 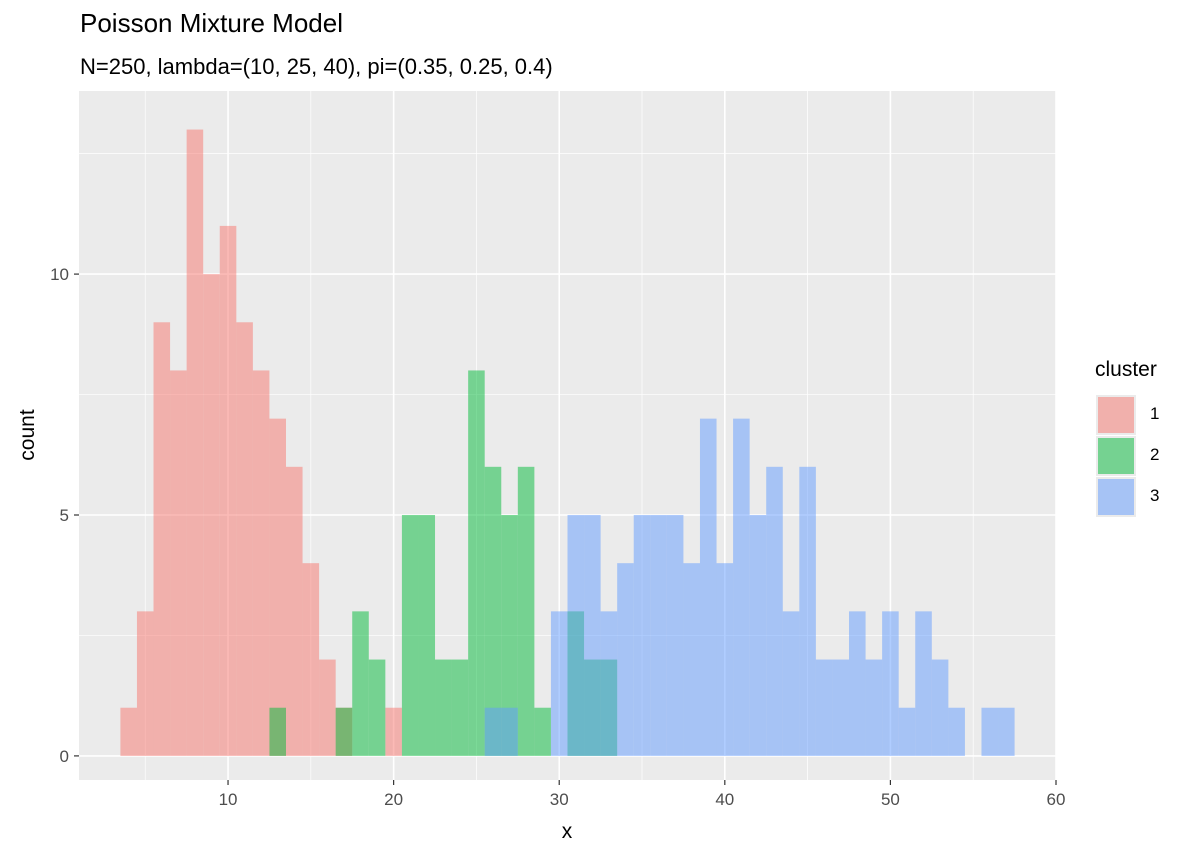 What do you see at coordinates (59, 274) in the screenshot?
I see `y-tick-label: 10` at bounding box center [59, 274].